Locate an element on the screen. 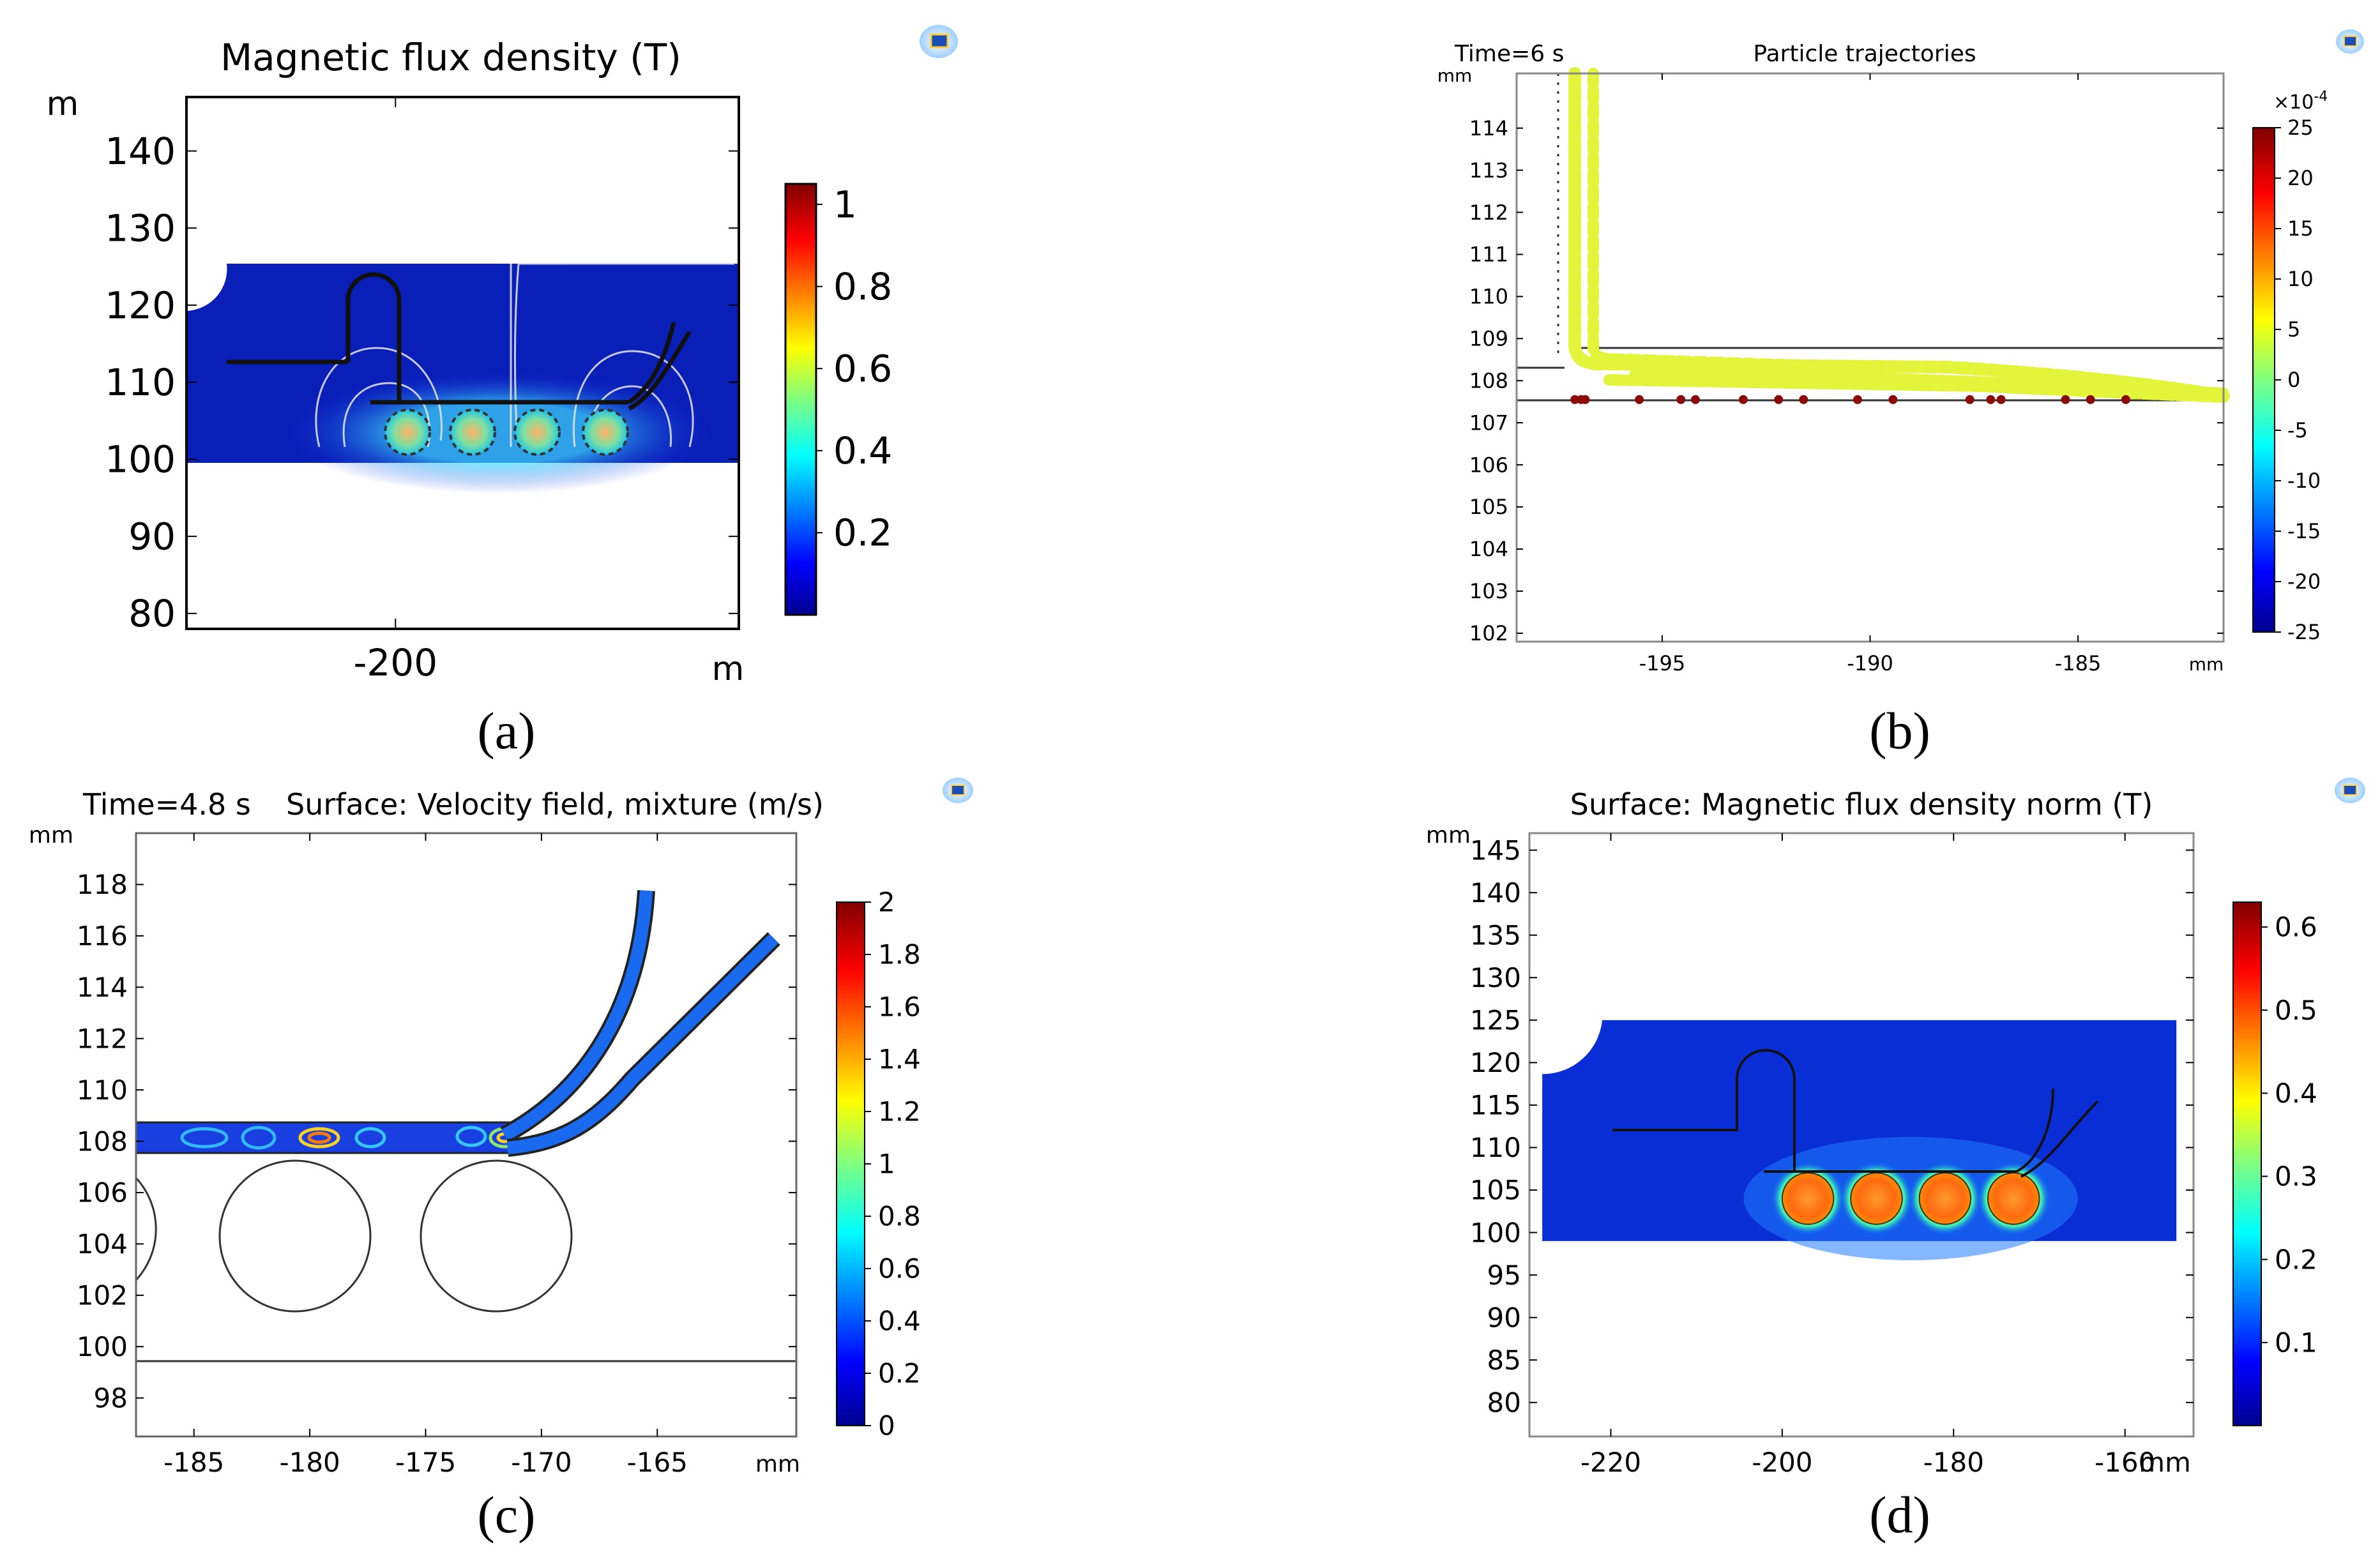  panel-a-channel is located at coordinates (459, 341).